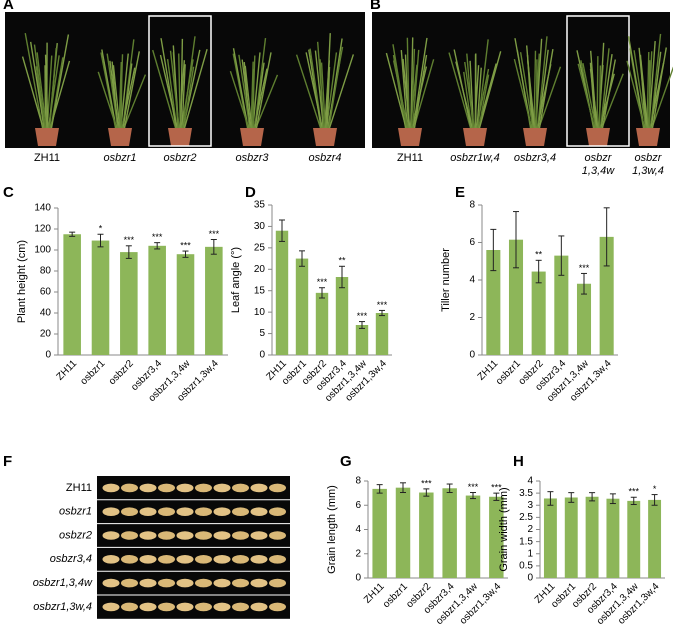 The image size is (673, 634). Describe the element at coordinates (79, 488) in the screenshot. I see `grain-row-label: ZH11` at that location.